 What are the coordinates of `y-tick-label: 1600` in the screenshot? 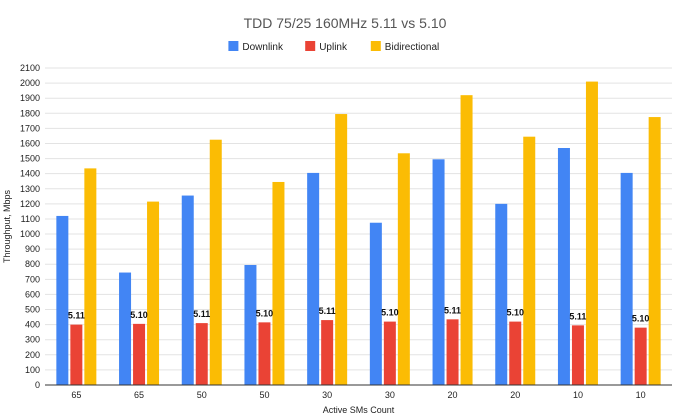 It's located at (30, 143).